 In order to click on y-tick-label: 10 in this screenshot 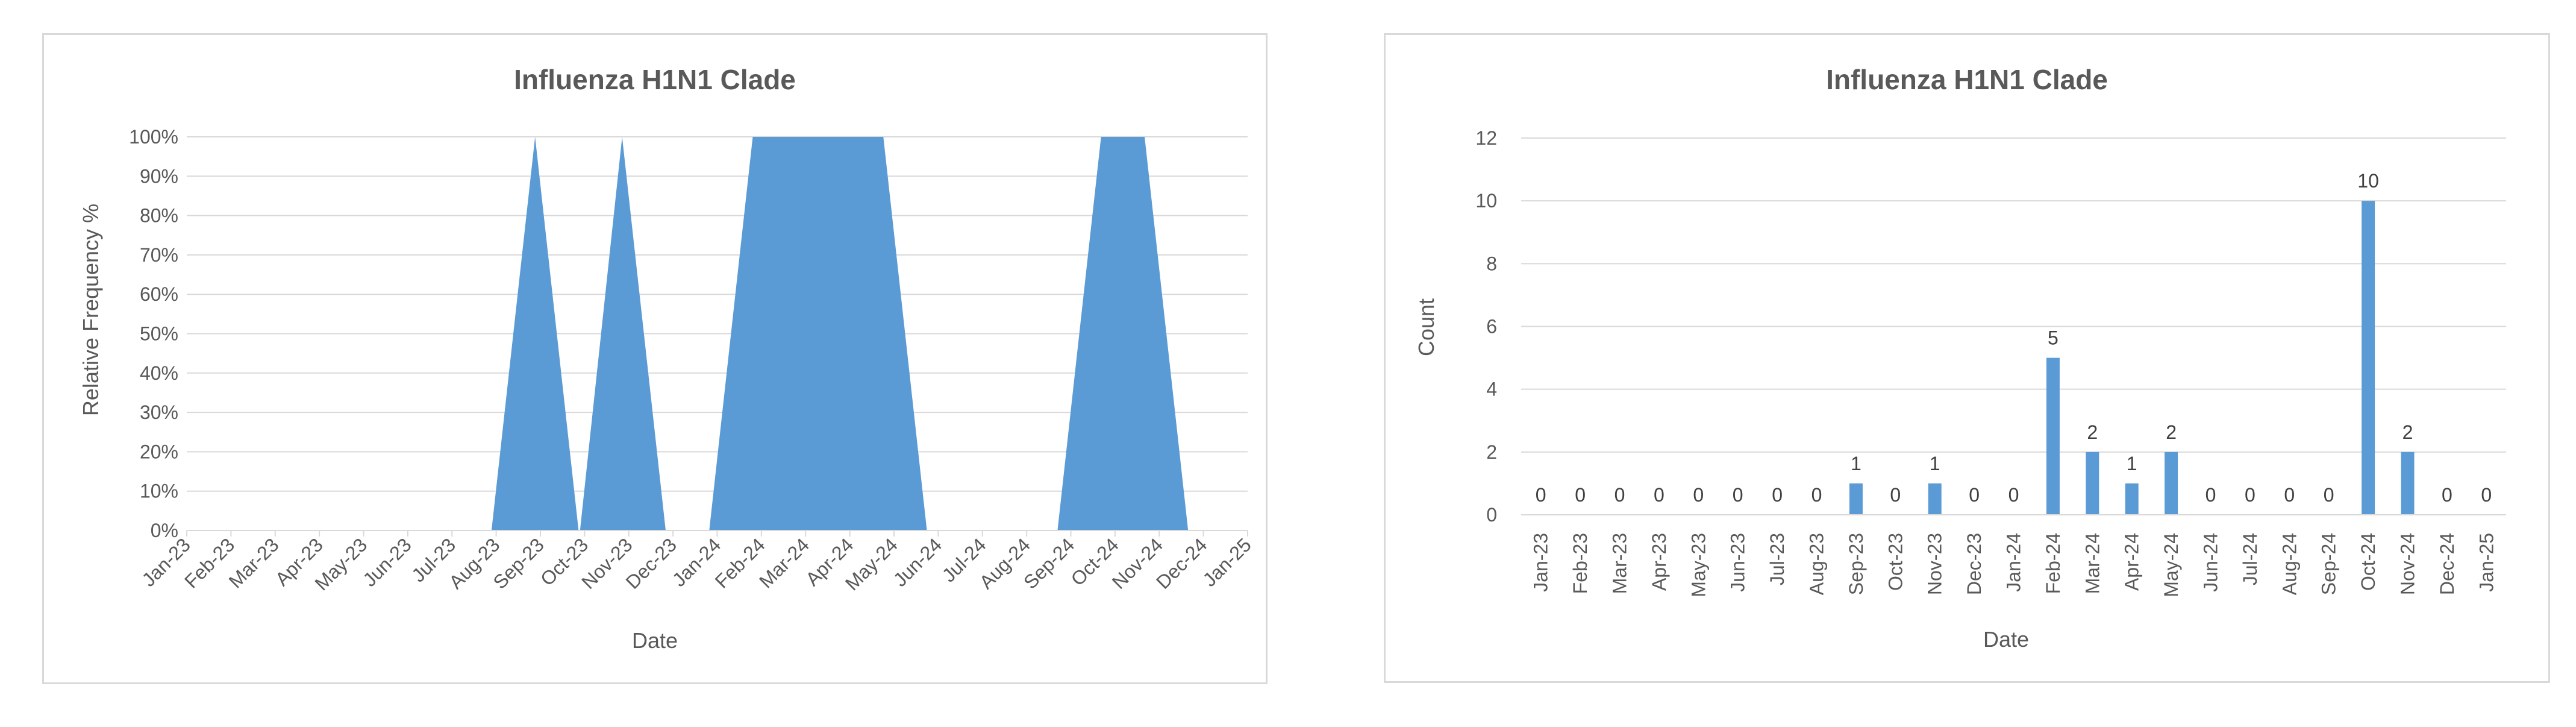, I will do `click(1486, 201)`.